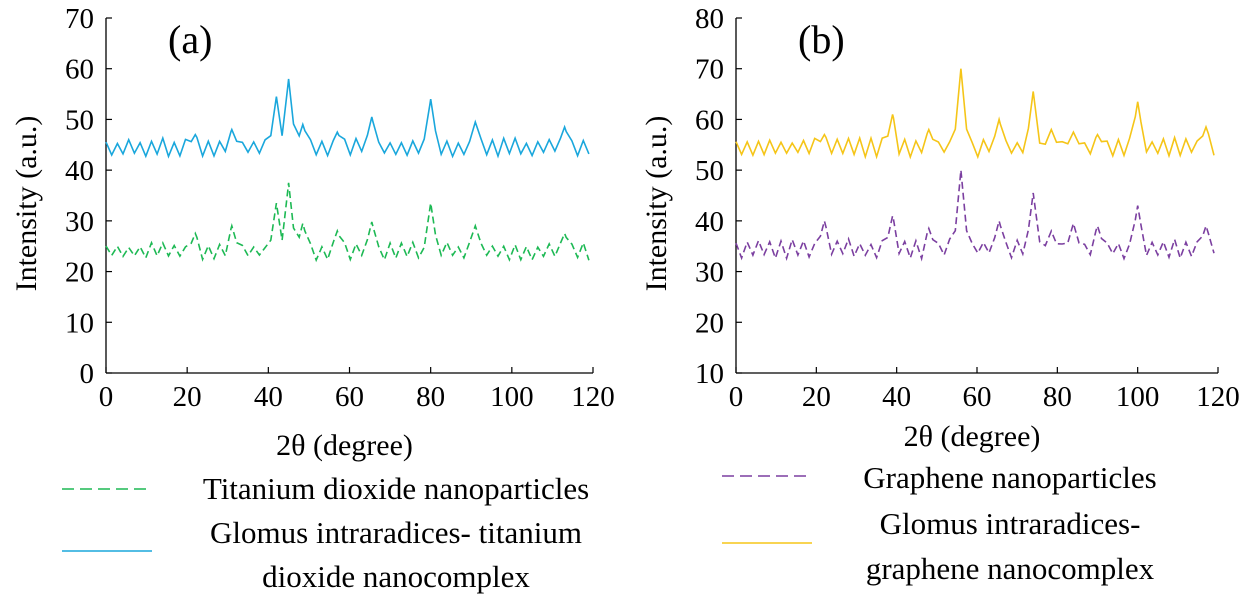 The image size is (1250, 600). I want to click on legend-label: graphene nanocomplex, so click(1010, 568).